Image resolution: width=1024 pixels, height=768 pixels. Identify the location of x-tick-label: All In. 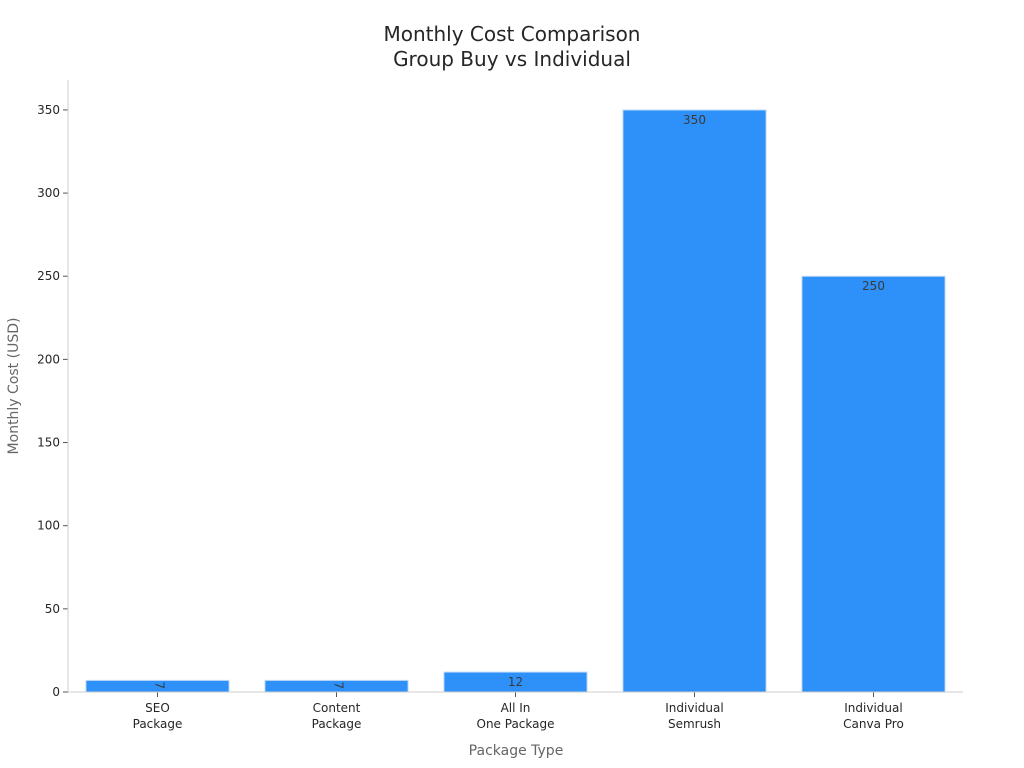
(516, 708).